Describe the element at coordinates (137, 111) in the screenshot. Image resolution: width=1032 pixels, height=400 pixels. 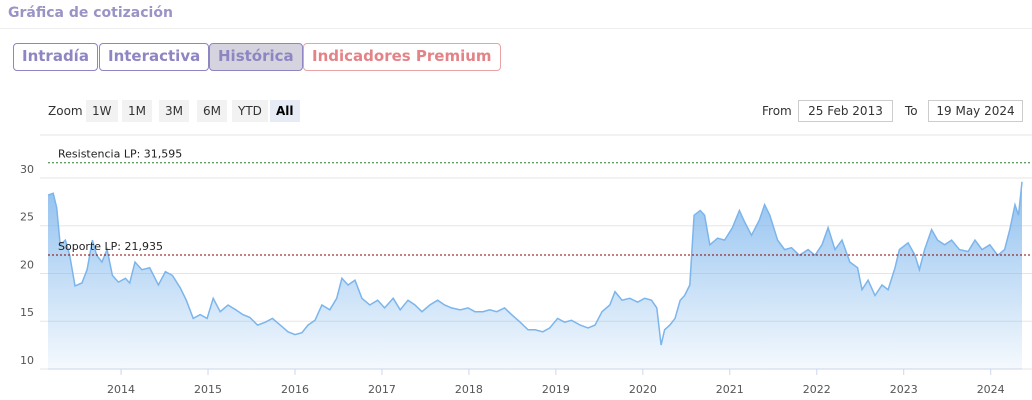
I see `zoom-button: 1M` at that location.